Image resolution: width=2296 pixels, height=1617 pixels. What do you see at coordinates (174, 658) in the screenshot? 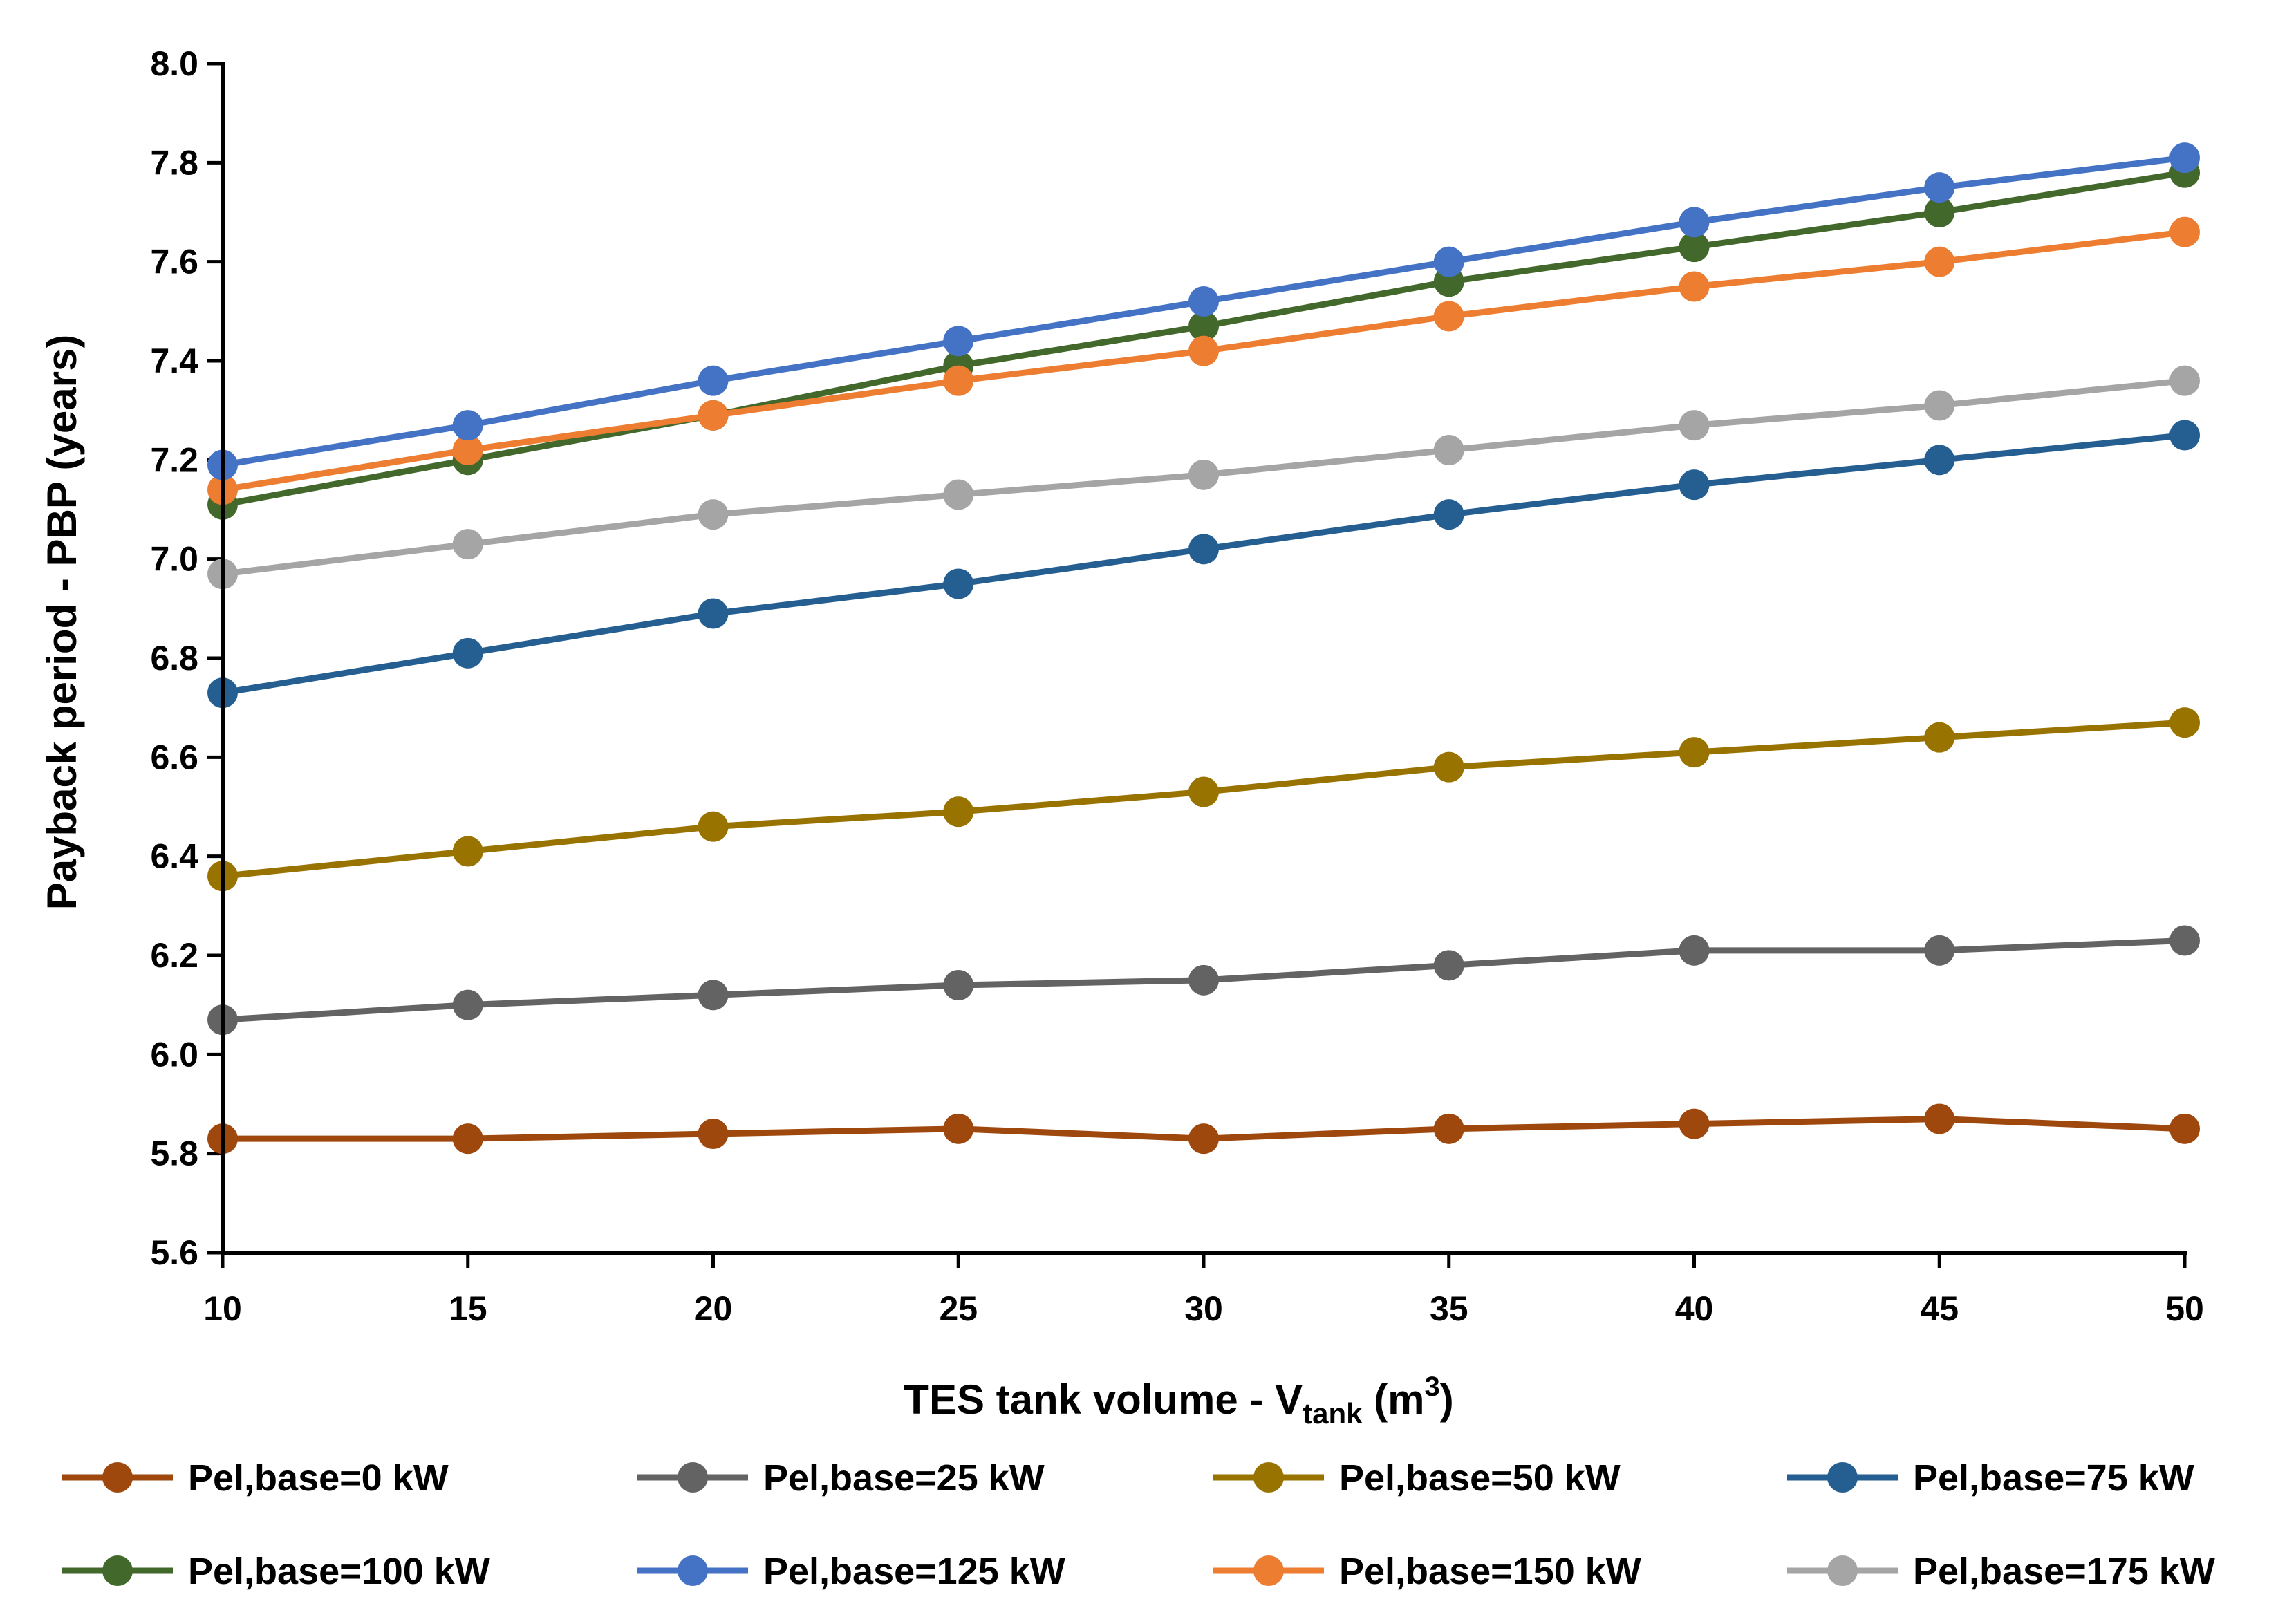
I see `y-tick-label: 6.8` at bounding box center [174, 658].